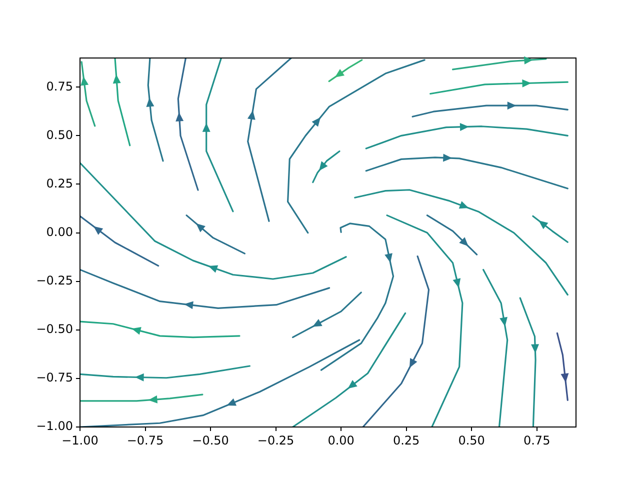 This screenshot has height=480, width=640. Describe the element at coordinates (59, 135) in the screenshot. I see `y-tick-label: 0.50` at that location.